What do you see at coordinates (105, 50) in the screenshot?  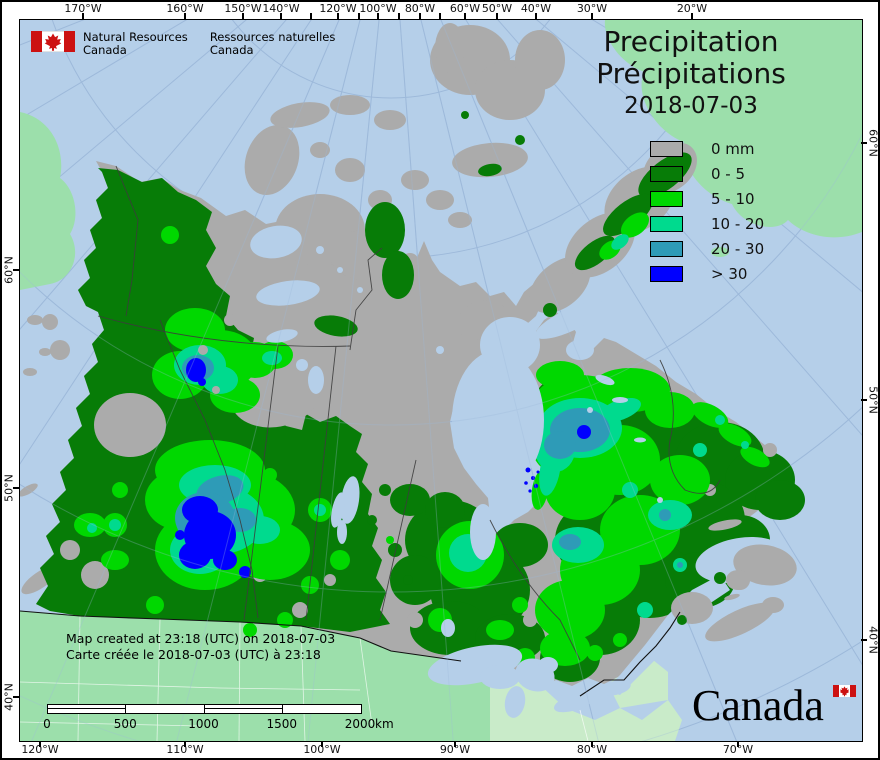 I see `agency-name-en-line2: Canada` at bounding box center [105, 50].